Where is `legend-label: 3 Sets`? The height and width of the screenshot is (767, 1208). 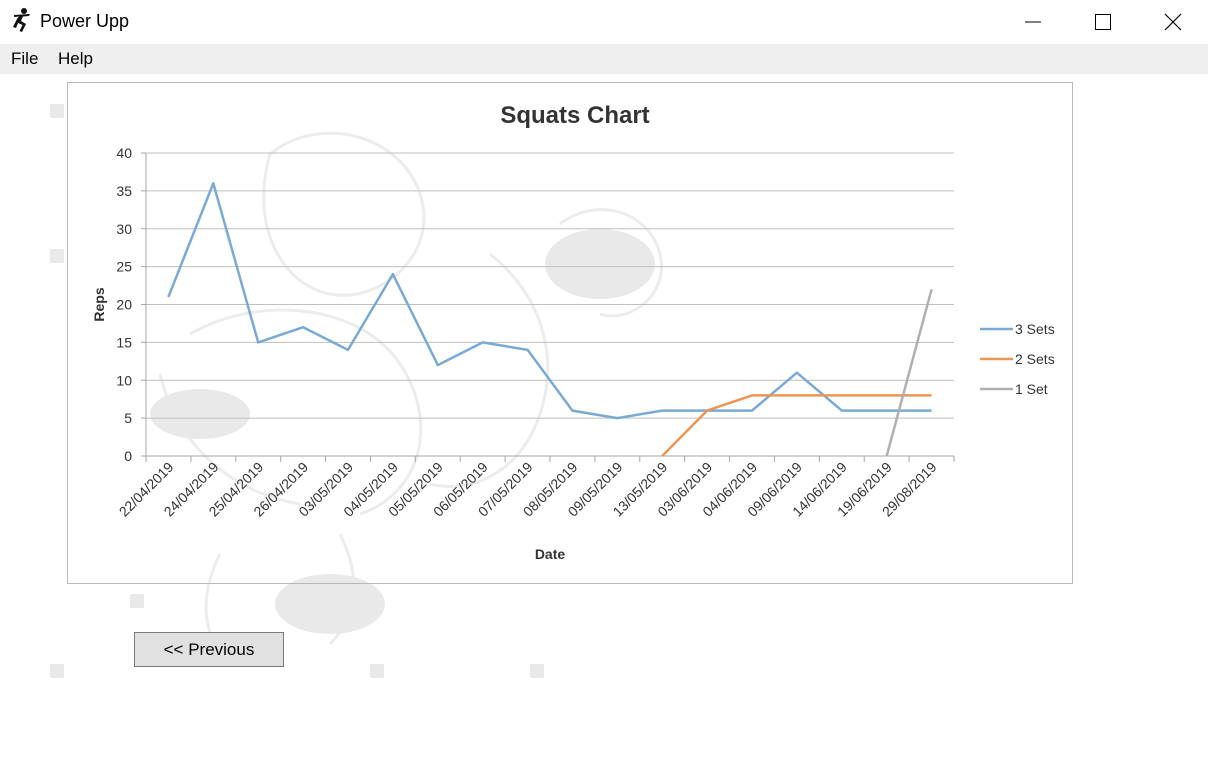
legend-label: 3 Sets is located at coordinates (1035, 329).